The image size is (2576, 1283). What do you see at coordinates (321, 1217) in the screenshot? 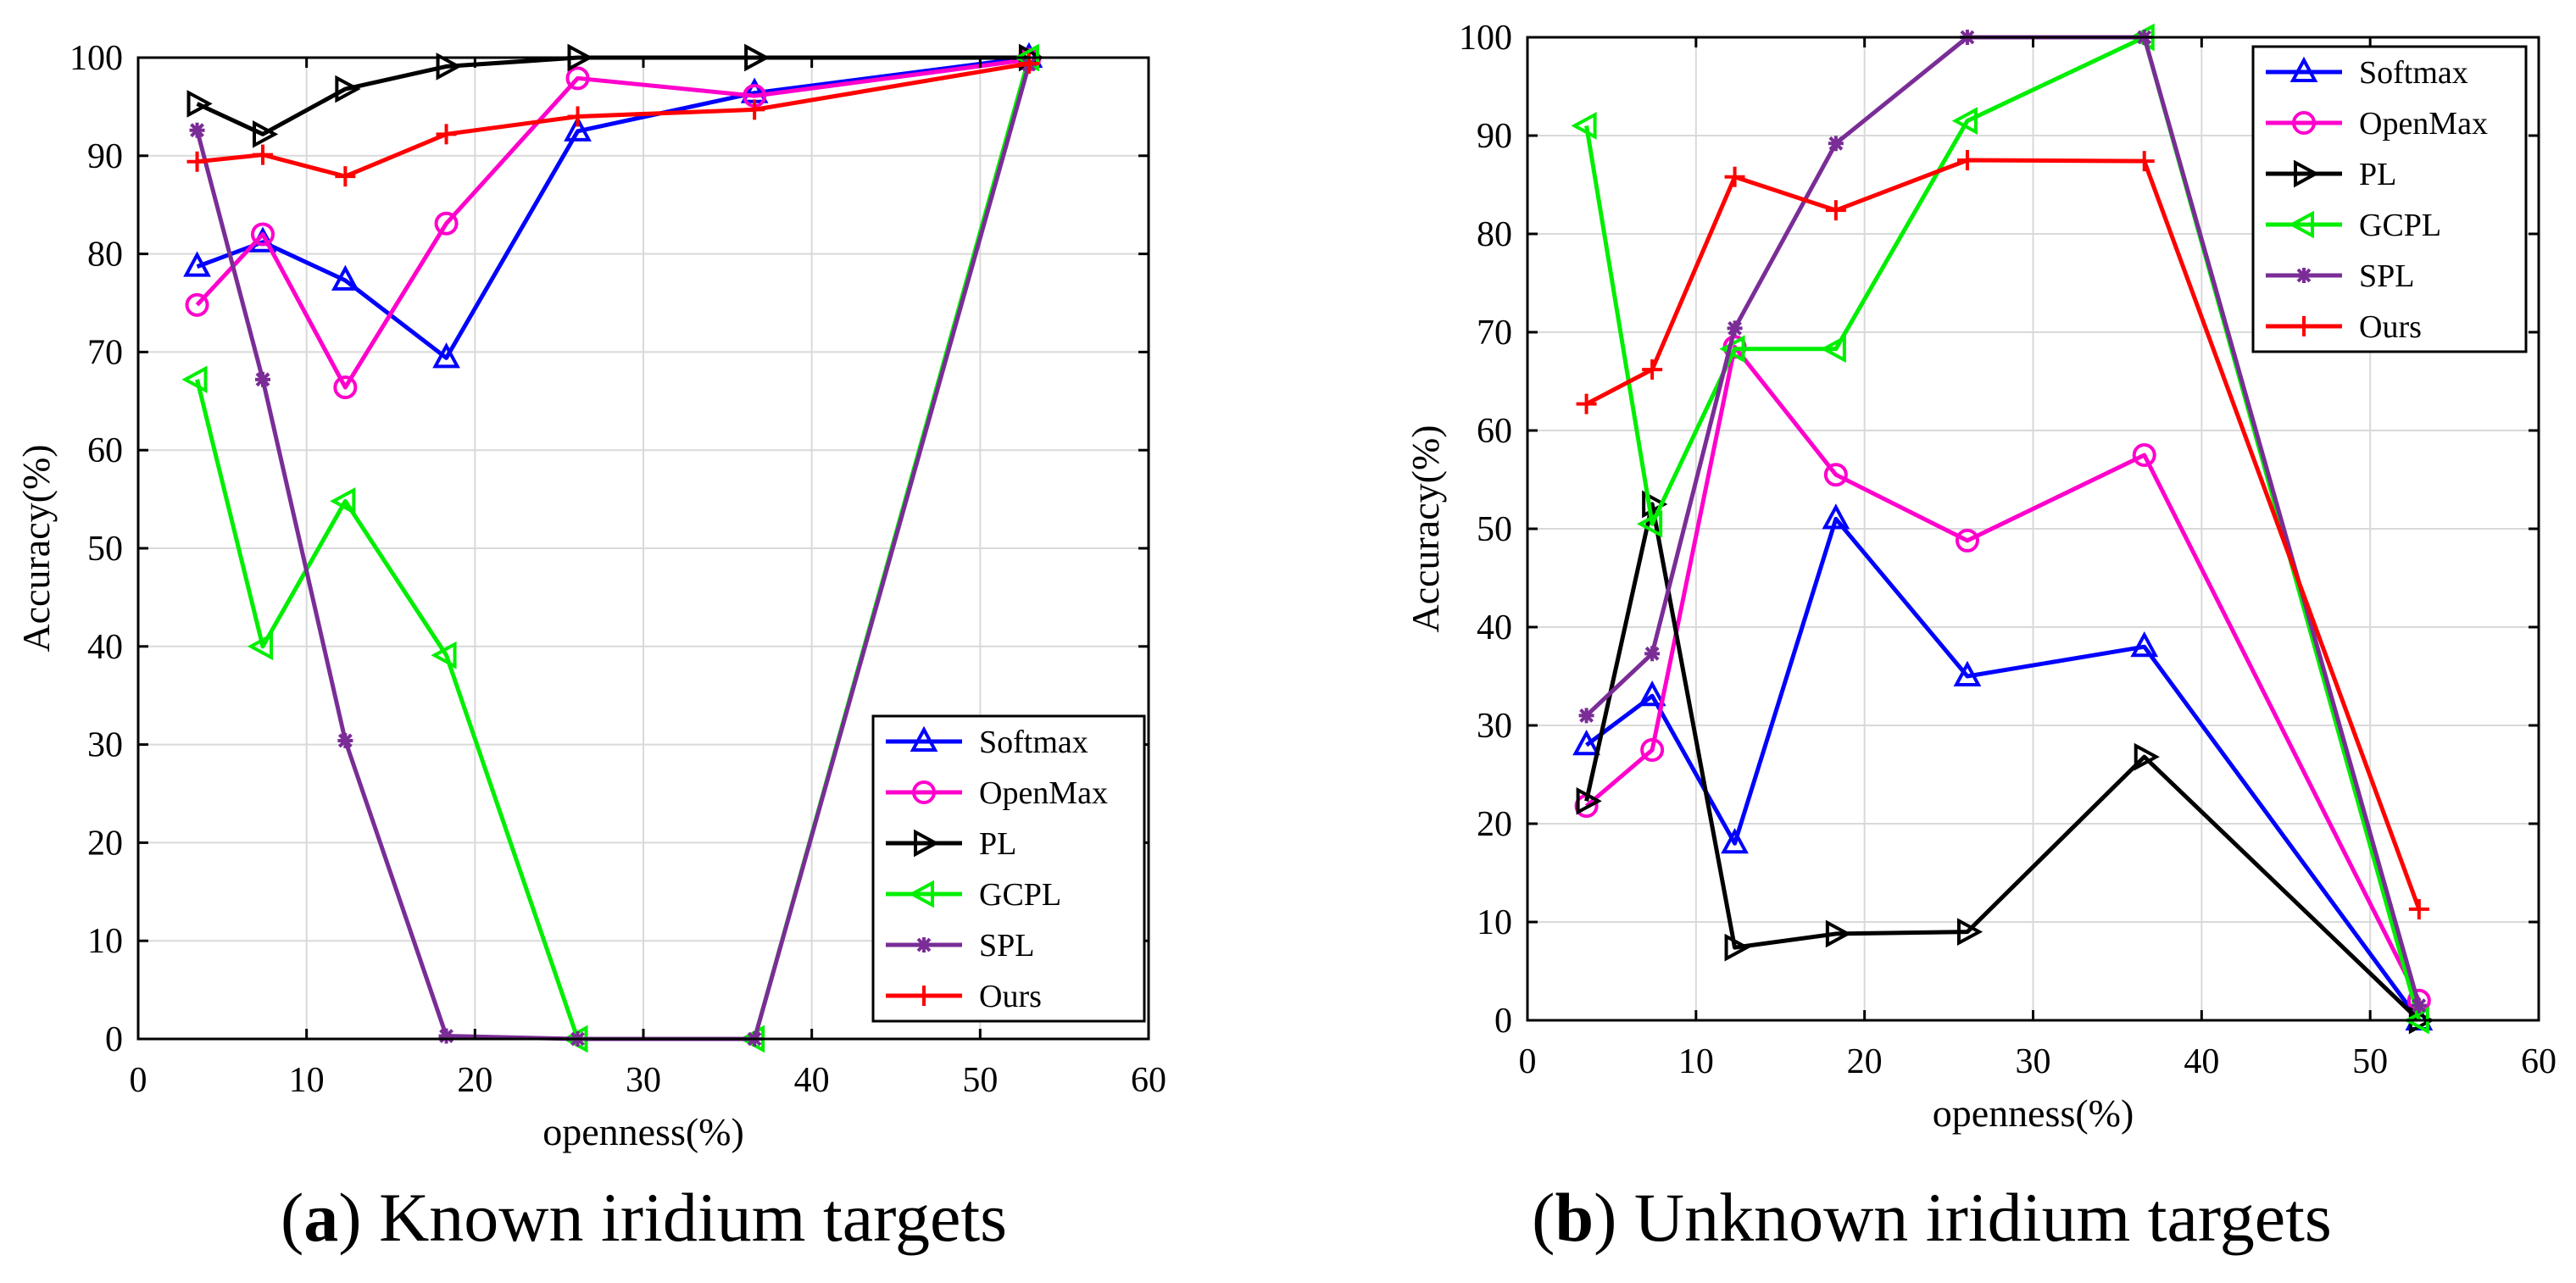
I see `caption-a-letter: a` at bounding box center [321, 1217].